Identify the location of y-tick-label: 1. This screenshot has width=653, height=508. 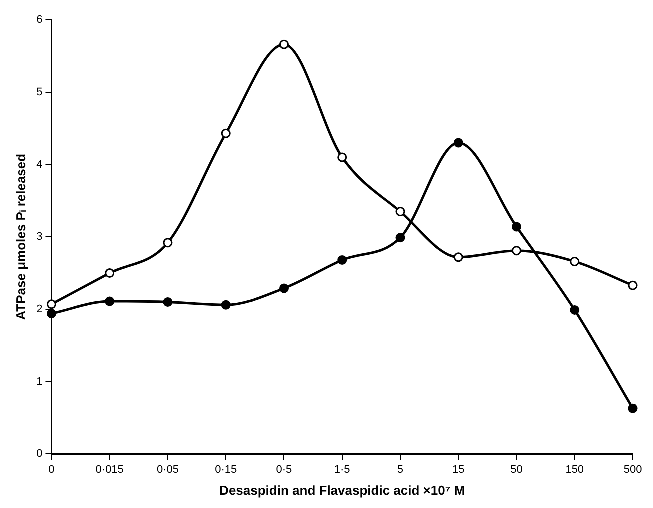
(39, 382).